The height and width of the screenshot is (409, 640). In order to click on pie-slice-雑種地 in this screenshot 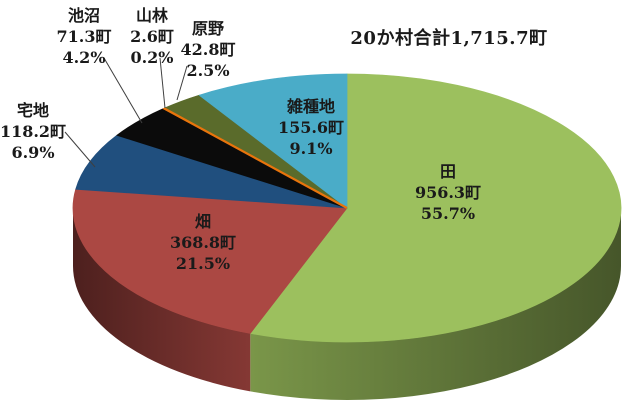, I will do `click(273, 141)`.